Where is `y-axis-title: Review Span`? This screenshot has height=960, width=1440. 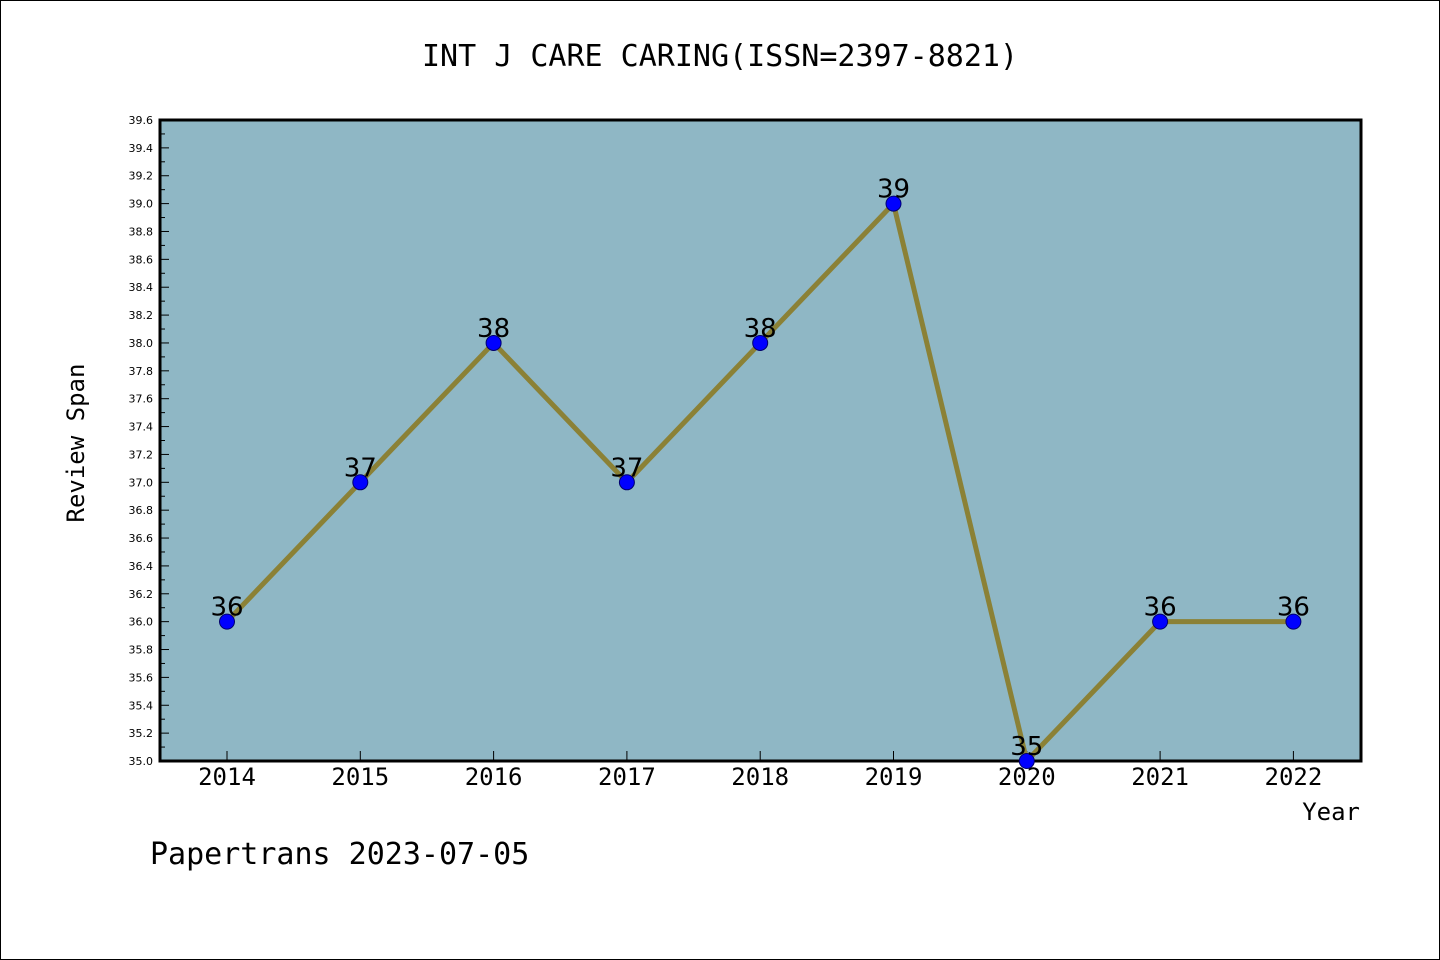 y-axis-title: Review Span is located at coordinates (76, 443).